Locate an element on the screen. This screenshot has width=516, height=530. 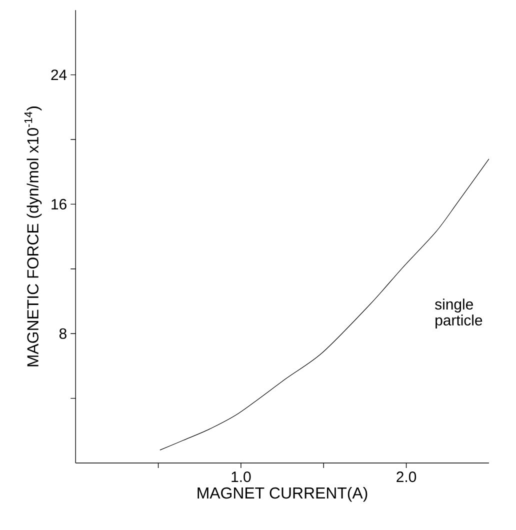
x-tick-label: 1.0 is located at coordinates (241, 477).